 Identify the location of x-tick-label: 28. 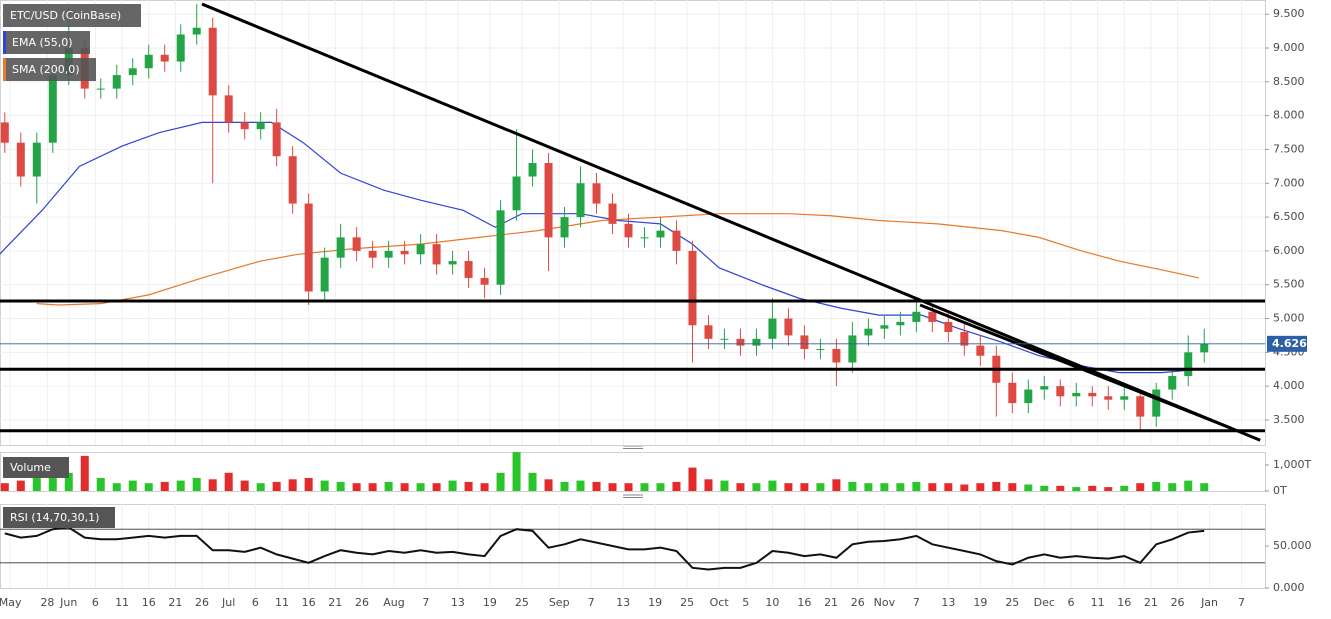
(47, 602).